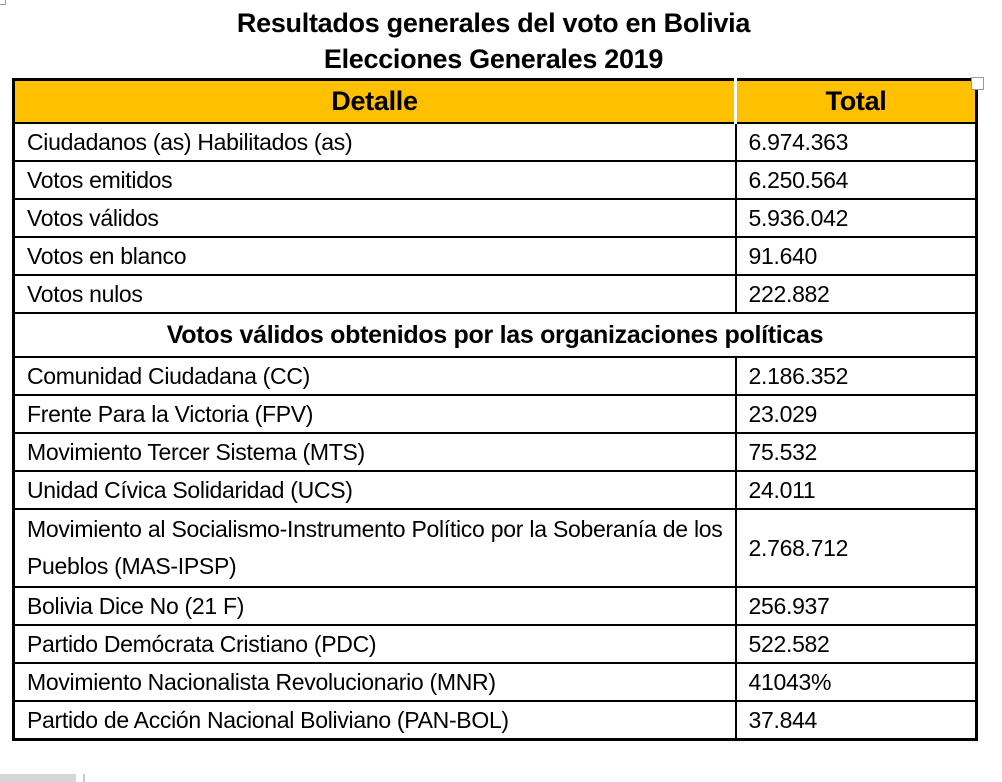 This screenshot has height=782, width=1002. I want to click on row-value: 256.937, so click(856, 606).